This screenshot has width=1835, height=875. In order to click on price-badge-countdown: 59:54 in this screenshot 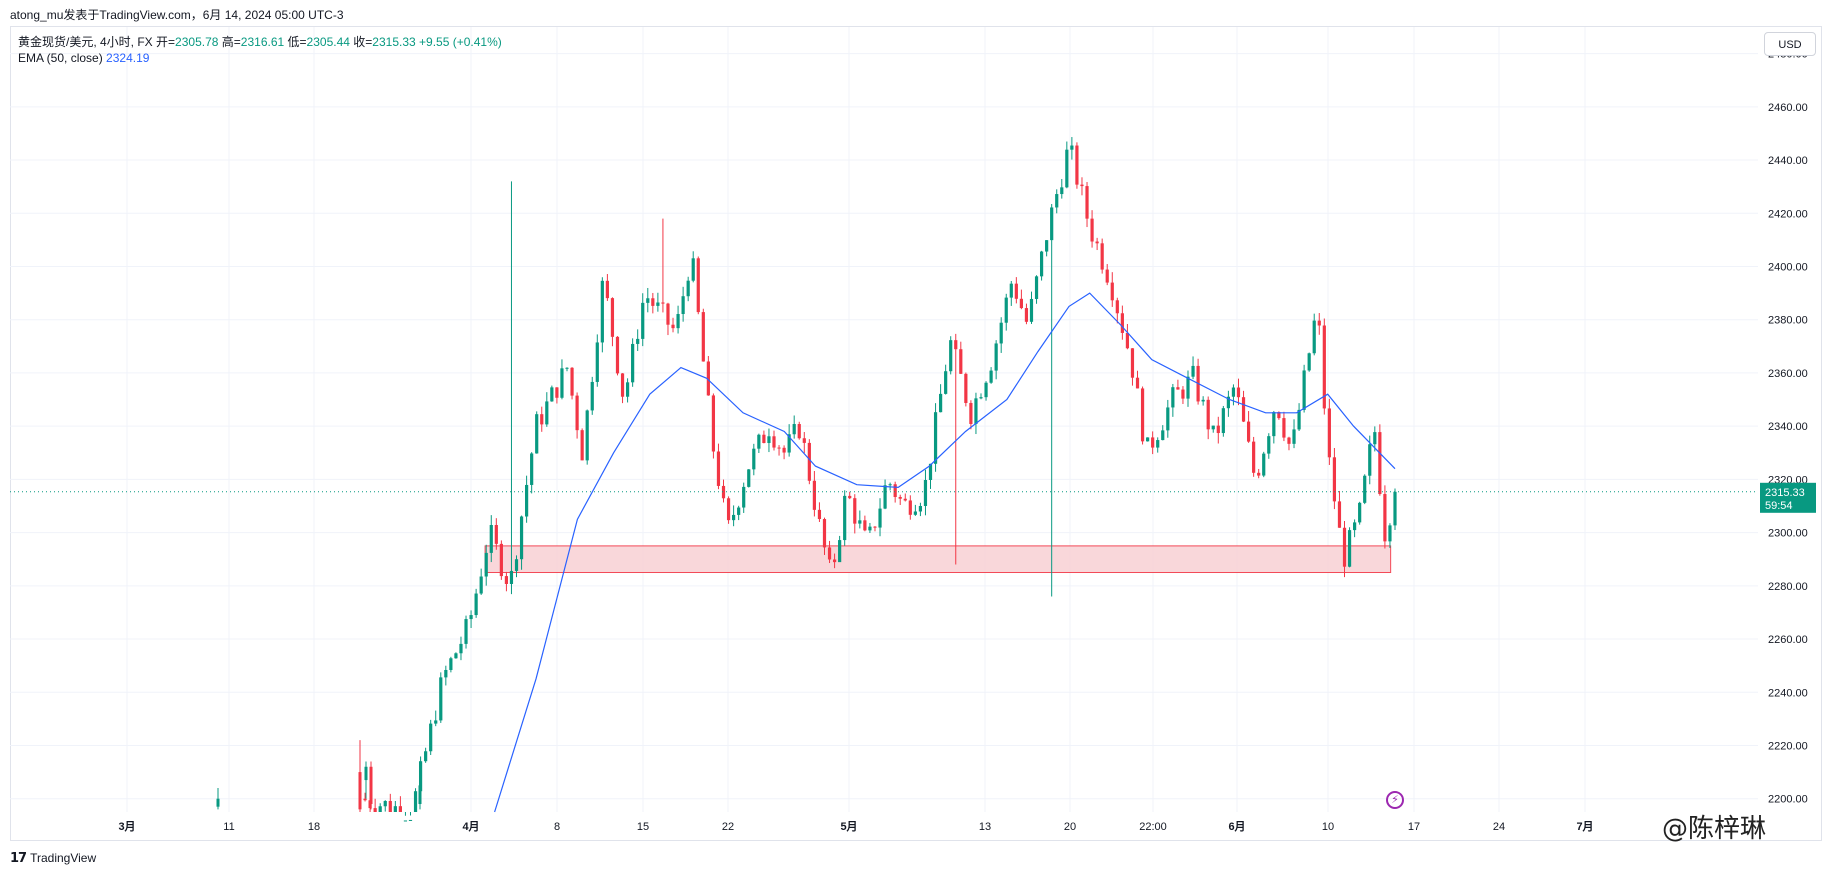, I will do `click(1779, 506)`.